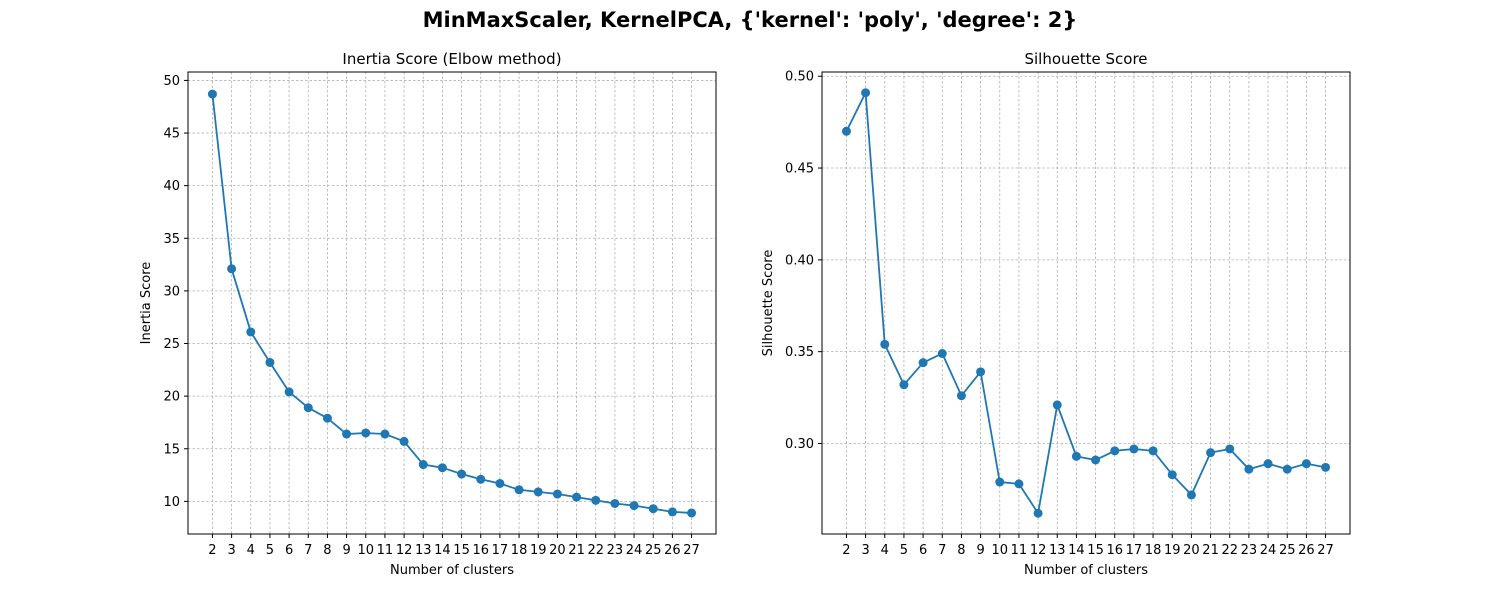 This screenshot has height=600, width=1500. Describe the element at coordinates (1134, 550) in the screenshot. I see `chart2-x-tick-label: 17` at that location.